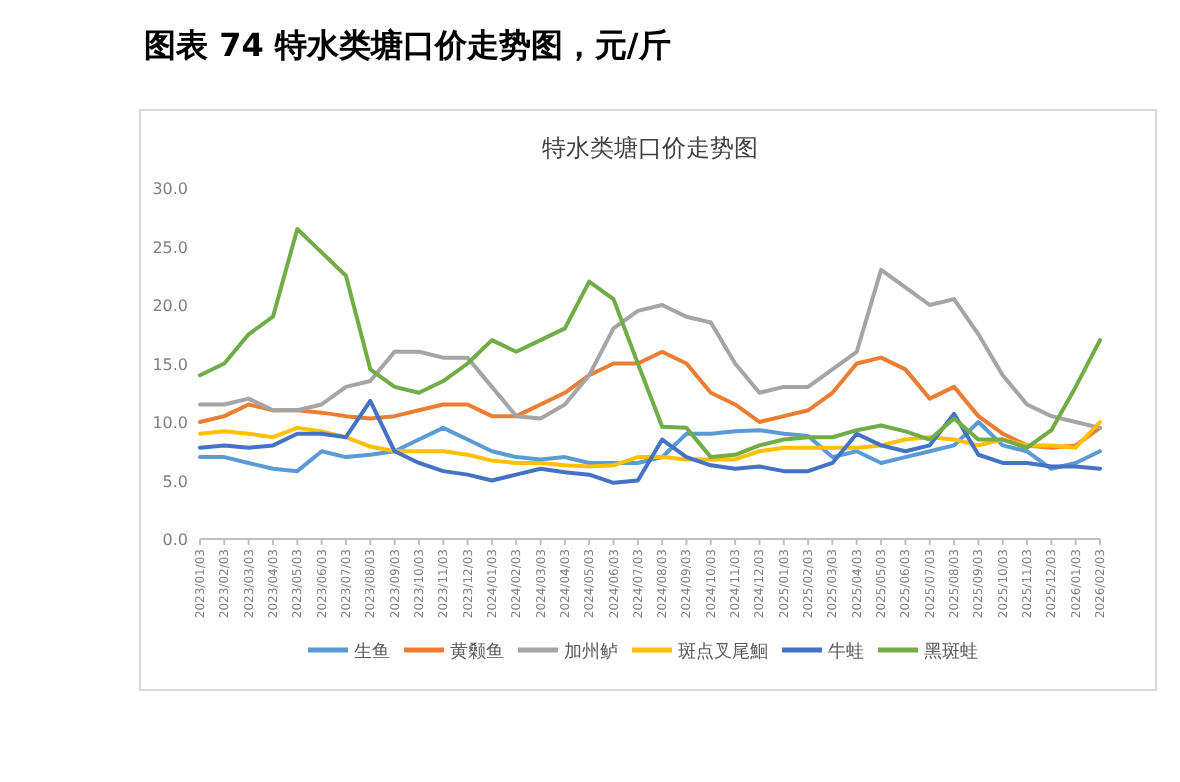 This screenshot has width=1180, height=782. Describe the element at coordinates (372, 652) in the screenshot. I see `legend-label: 生鱼` at that location.